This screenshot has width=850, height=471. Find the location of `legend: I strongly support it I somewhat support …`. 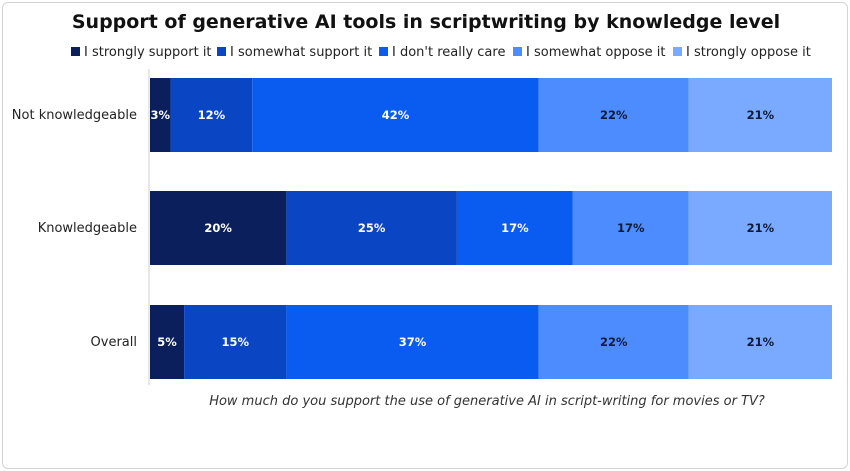

legend: I strongly support it I somewhat support … is located at coordinates (441, 52).